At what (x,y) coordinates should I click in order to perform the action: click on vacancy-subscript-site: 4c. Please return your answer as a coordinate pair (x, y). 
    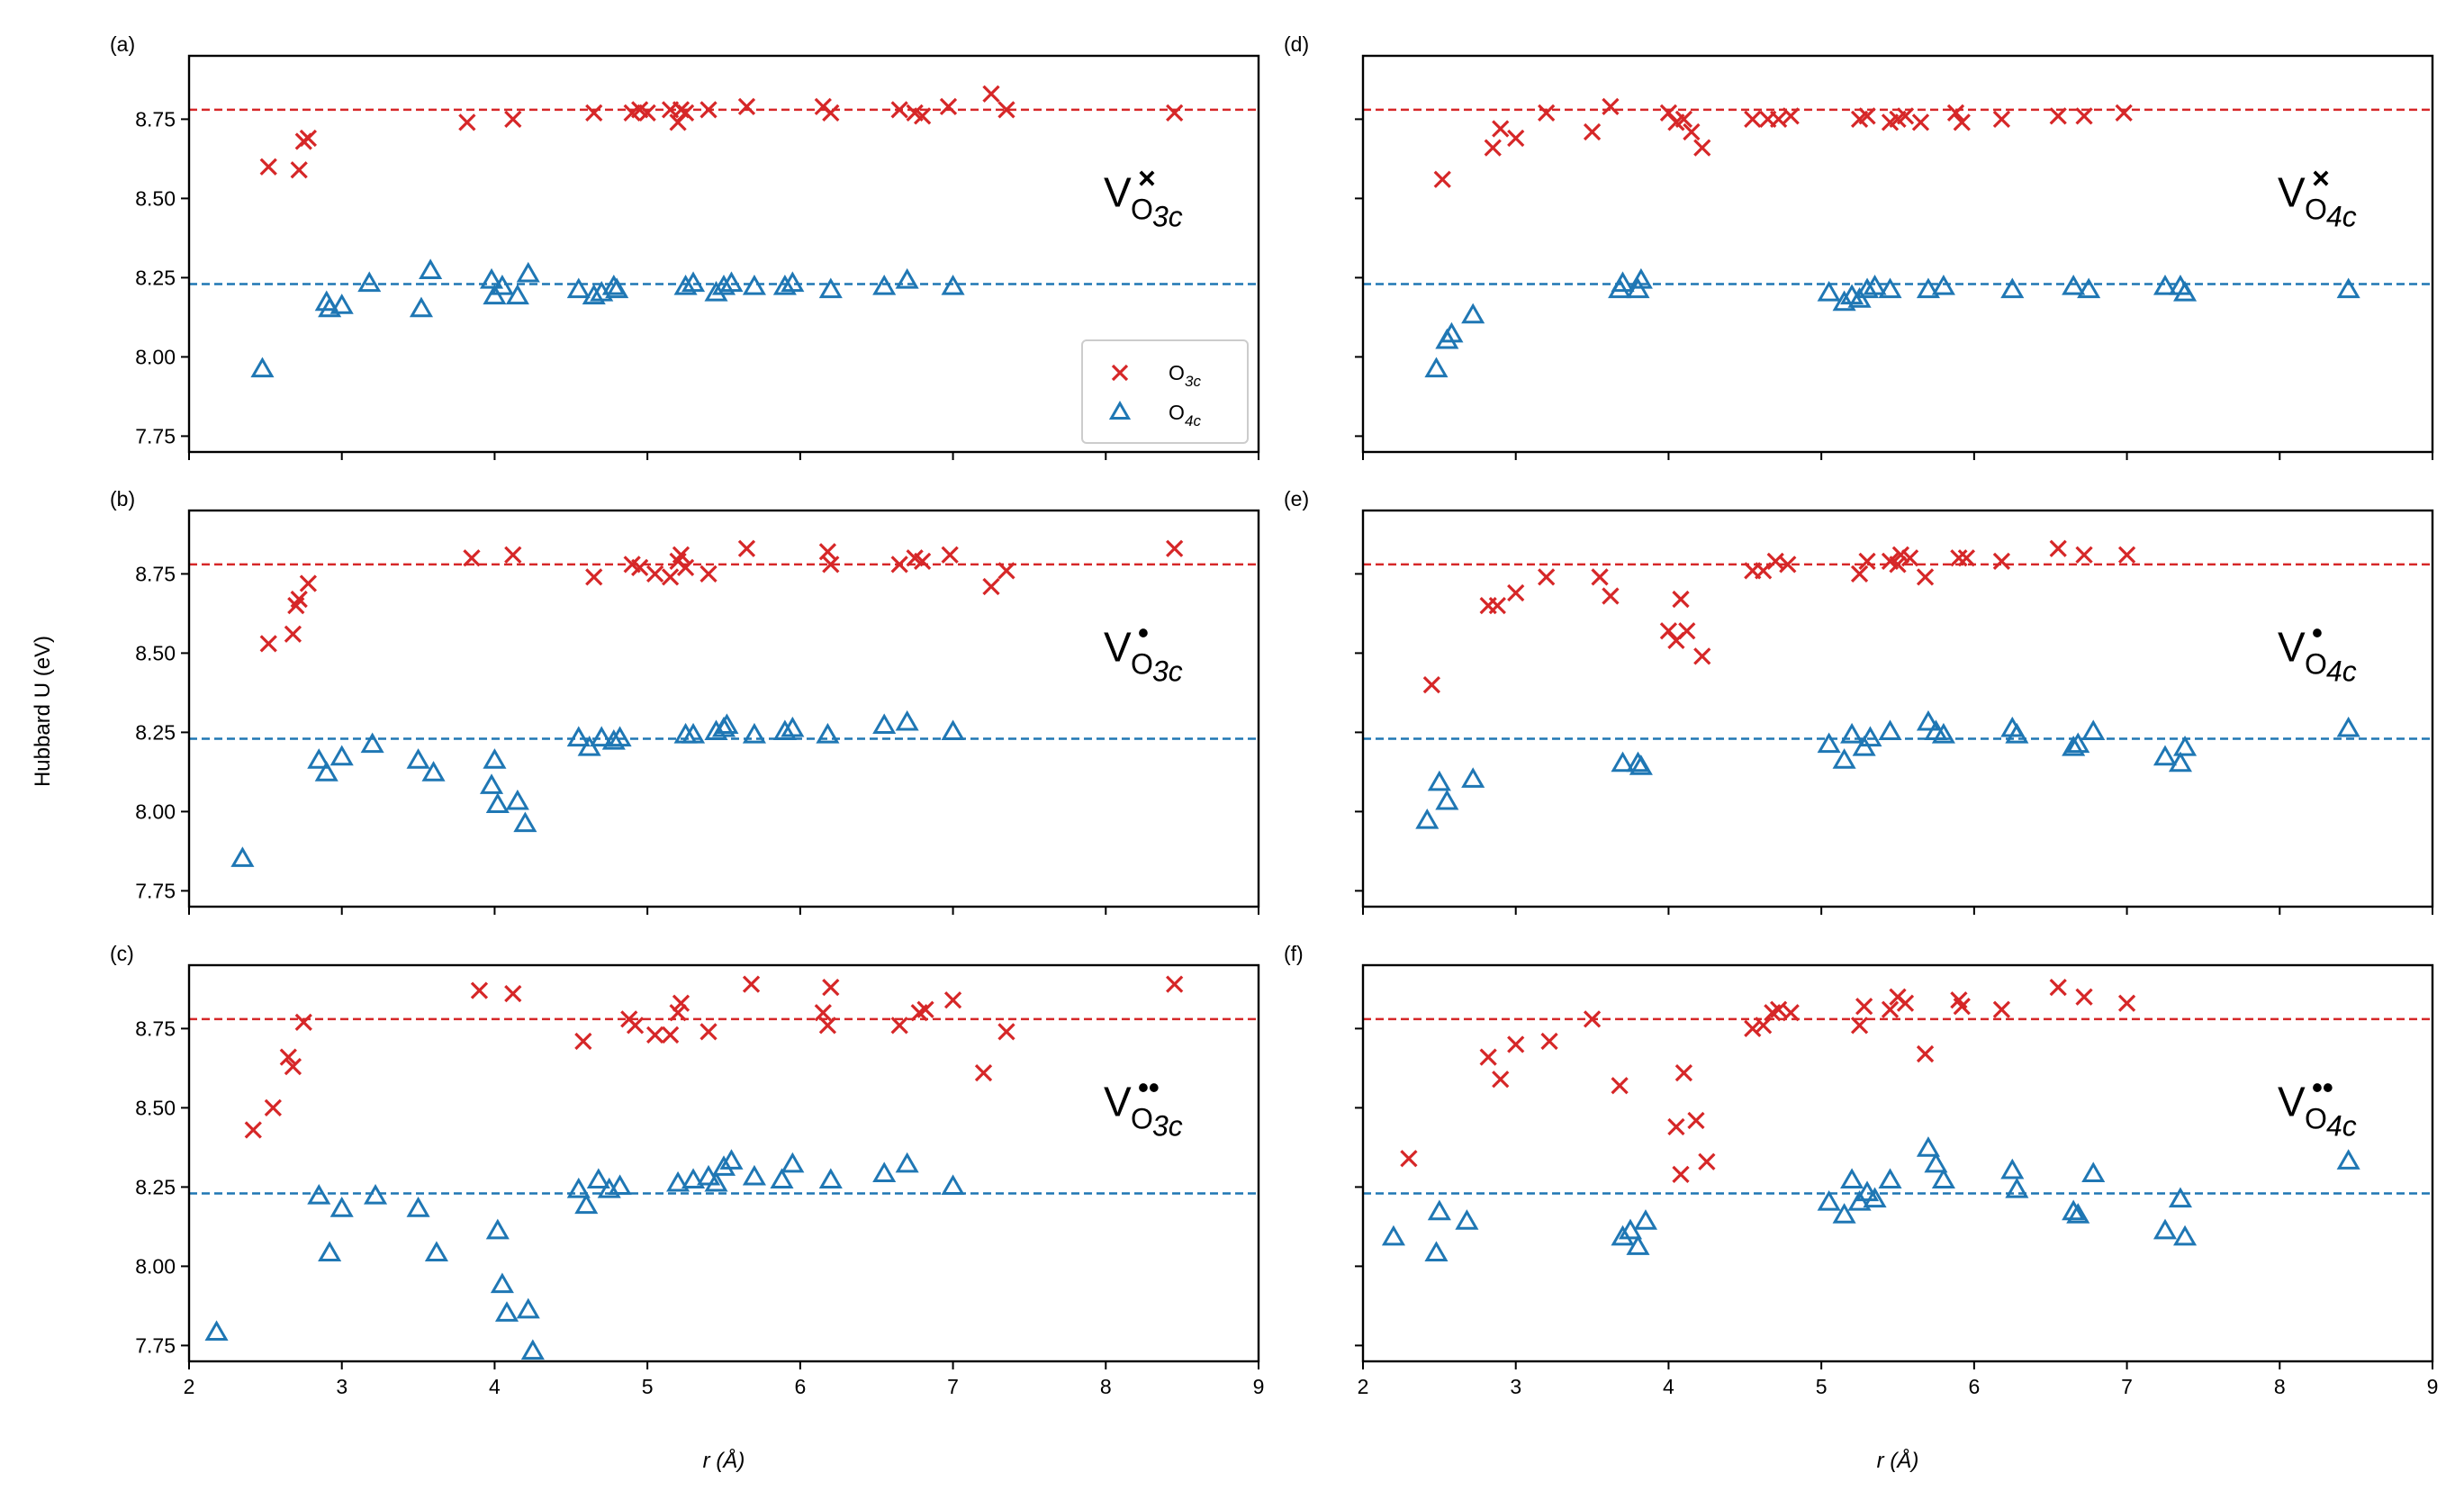
    Looking at the image, I should click on (2341, 1125).